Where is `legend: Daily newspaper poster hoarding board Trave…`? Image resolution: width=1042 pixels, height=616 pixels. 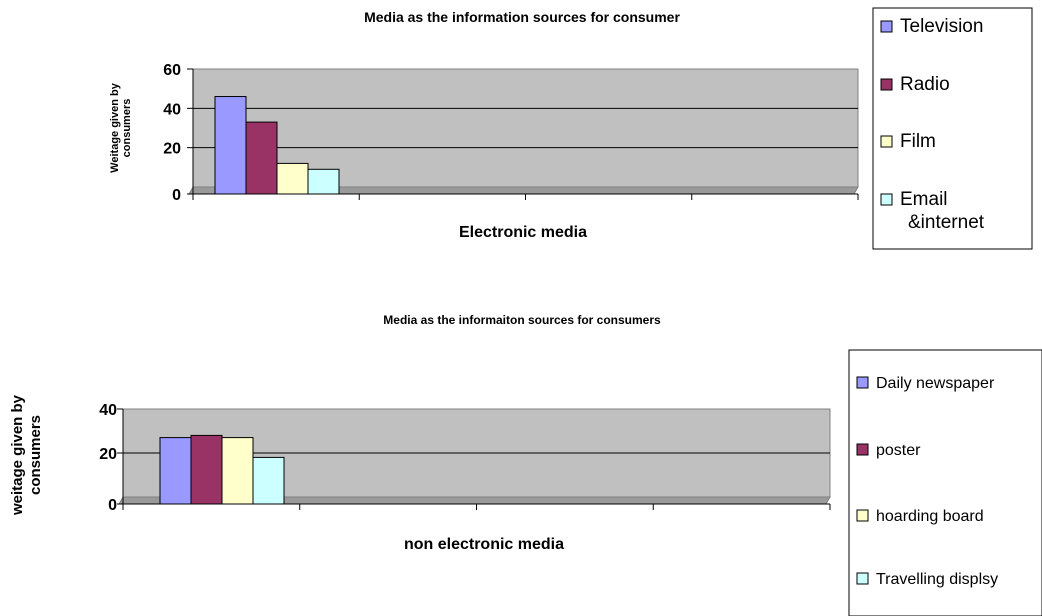
legend: Daily newspaper poster hoarding board Trave… is located at coordinates (945, 482).